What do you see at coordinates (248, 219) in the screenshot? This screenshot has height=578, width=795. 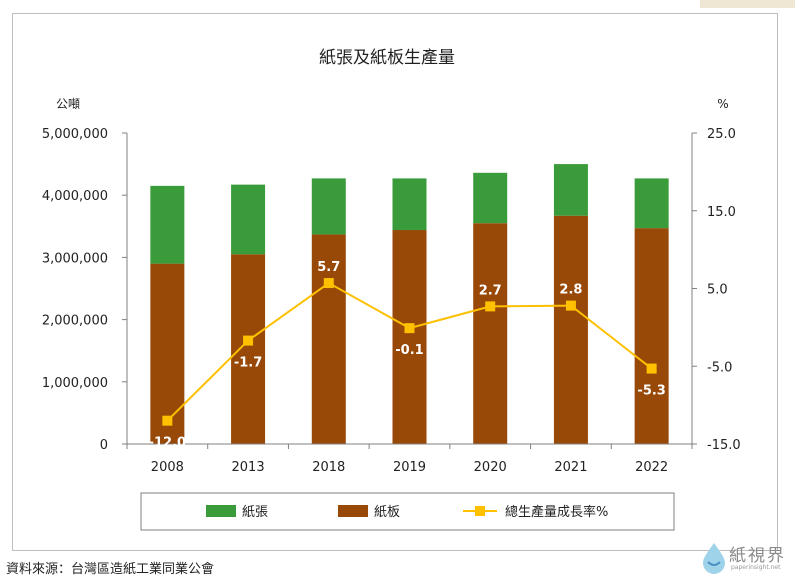 I see `bar-paper-2013` at bounding box center [248, 219].